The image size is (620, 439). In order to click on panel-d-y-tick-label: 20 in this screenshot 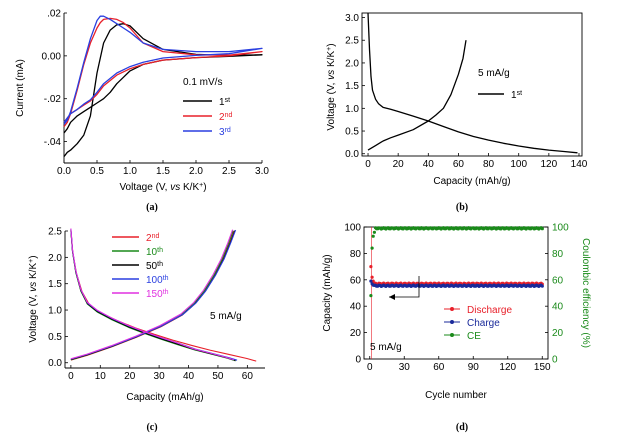, I will do `click(356, 333)`.